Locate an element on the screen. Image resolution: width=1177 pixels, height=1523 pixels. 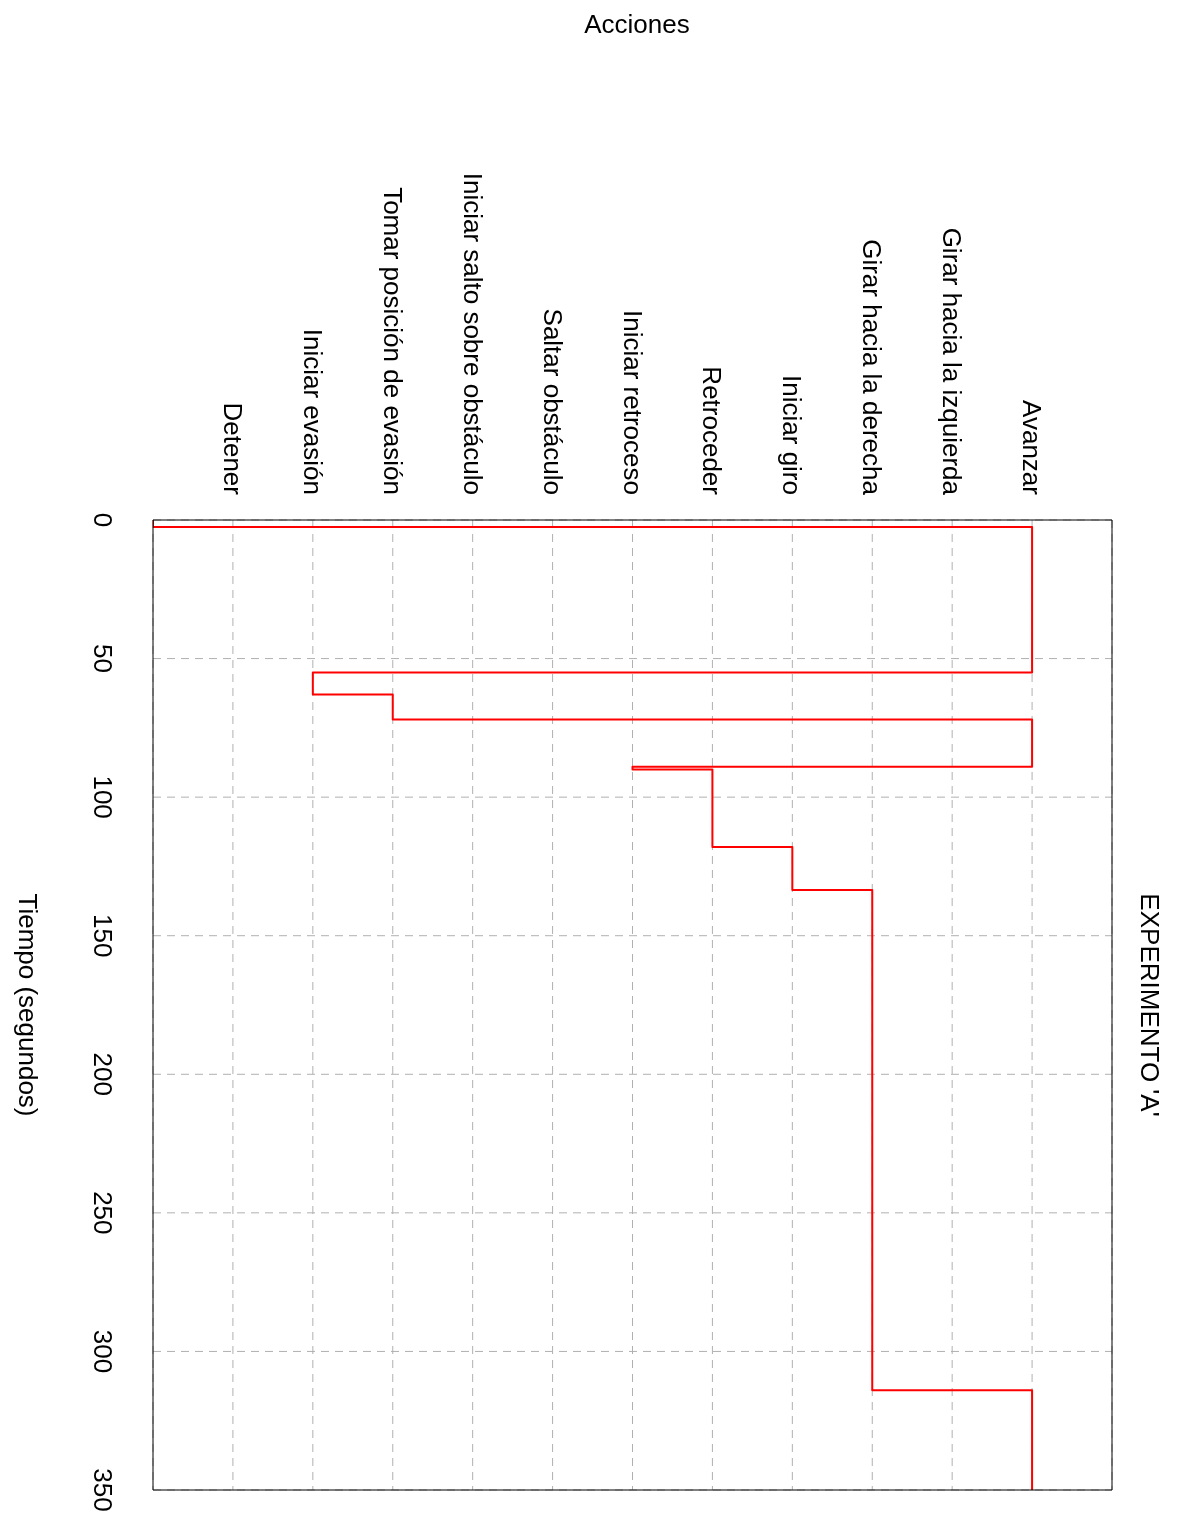
x-tick-label: Retroceder is located at coordinates (712, 431).